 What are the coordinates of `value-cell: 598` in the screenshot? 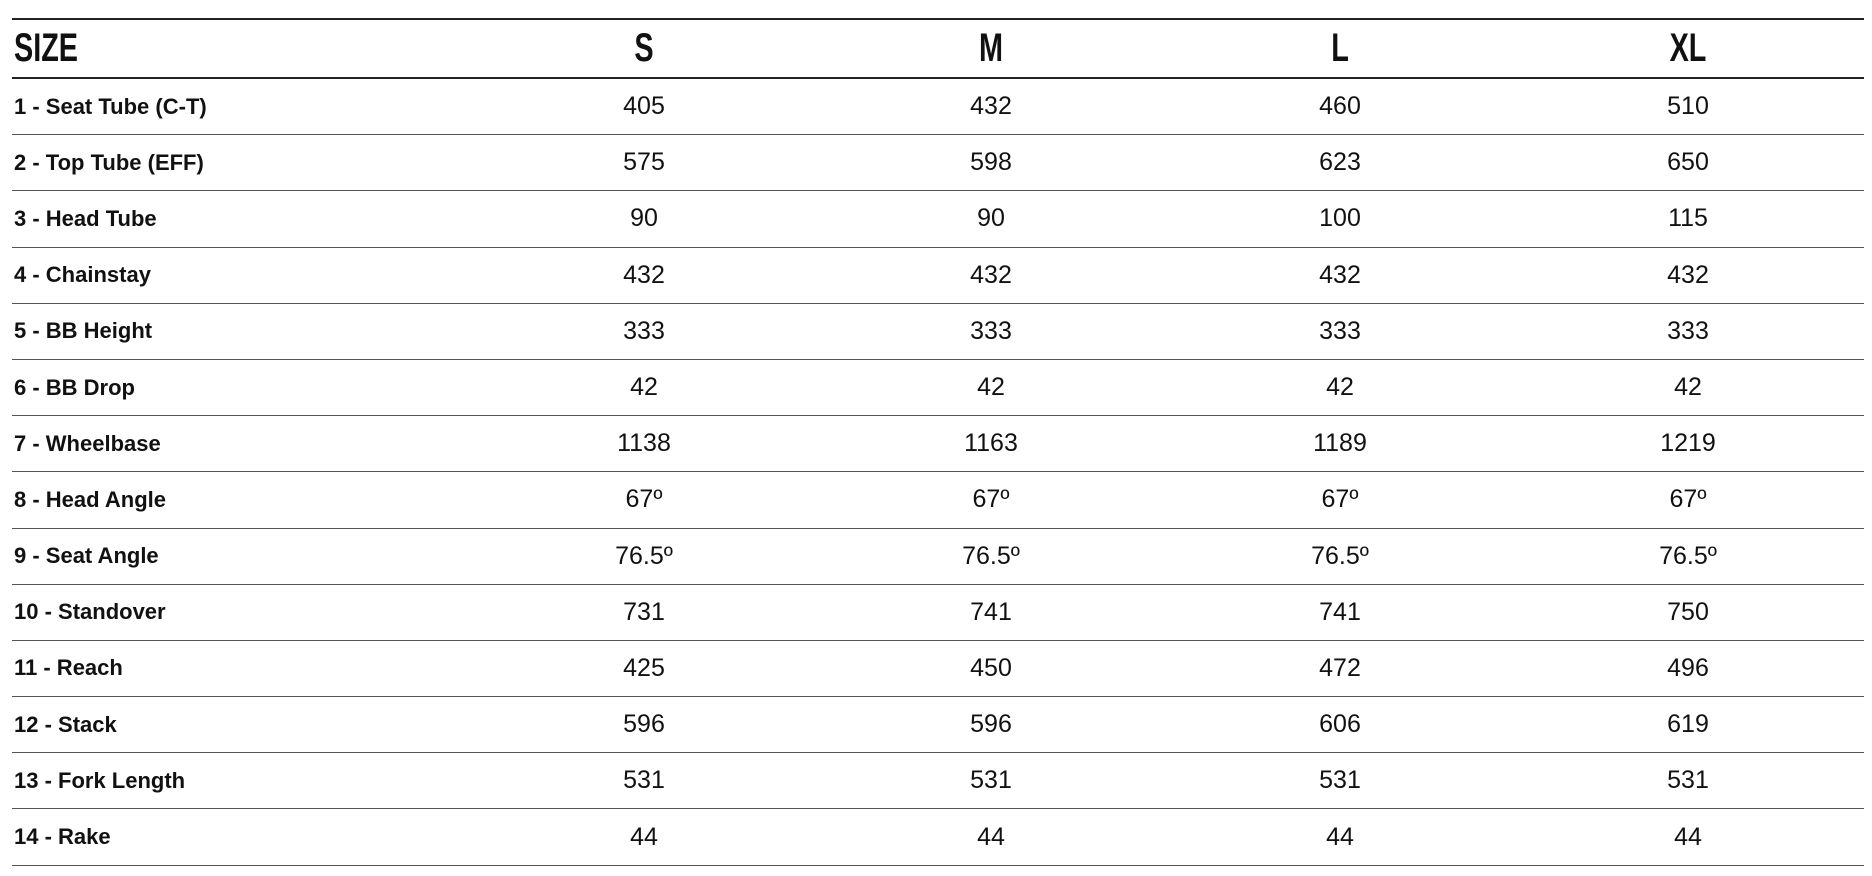 It's located at (991, 162).